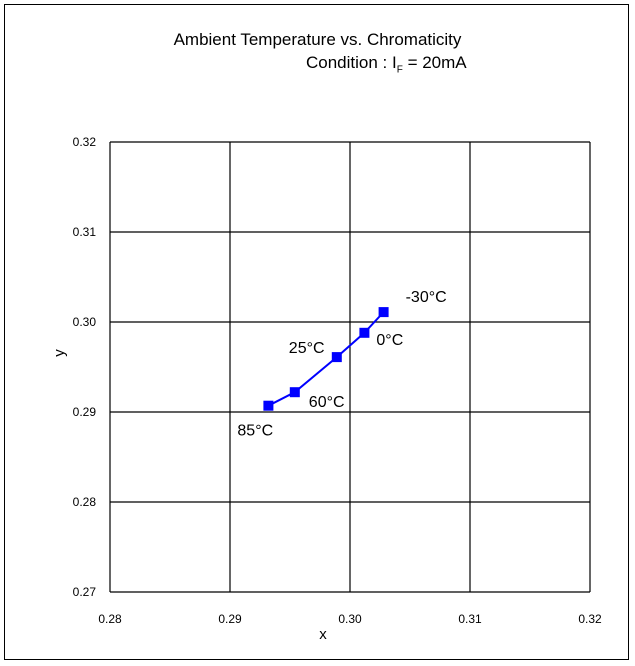 Image resolution: width=635 pixels, height=666 pixels. I want to click on x-axis-label: x, so click(323, 634).